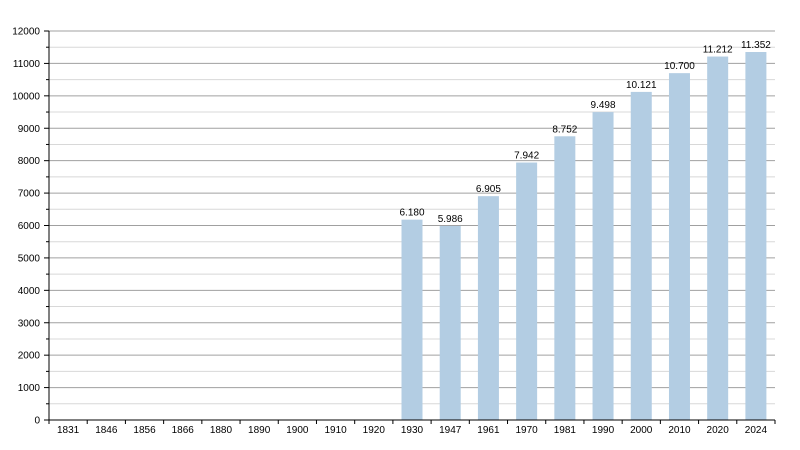 This screenshot has width=800, height=450. What do you see at coordinates (29, 194) in the screenshot?
I see `y-tick-label: 7000` at bounding box center [29, 194].